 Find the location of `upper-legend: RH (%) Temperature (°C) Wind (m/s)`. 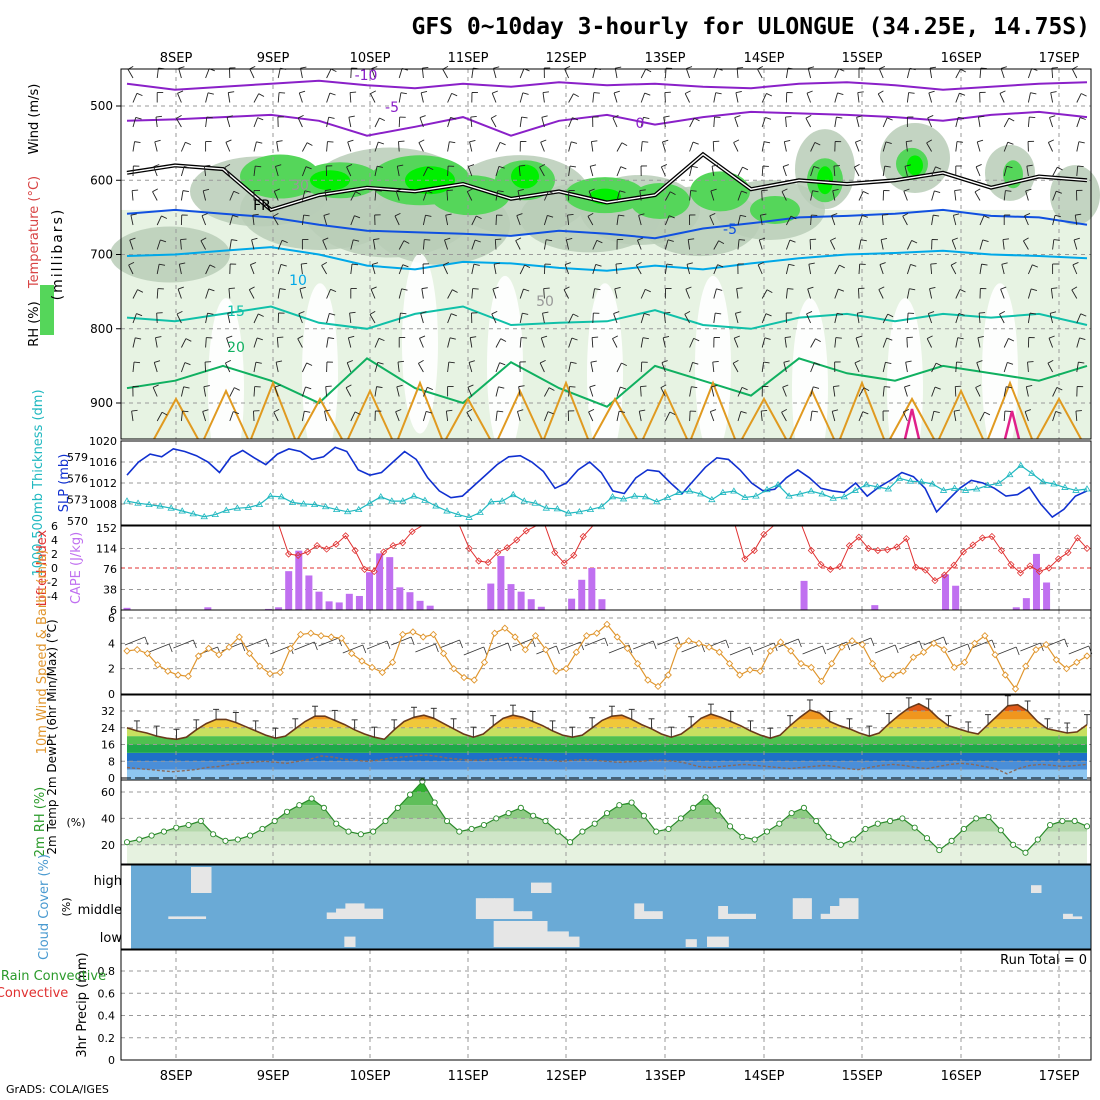

upper-legend: RH (%) Temperature (°C) Wind (m/s) is located at coordinates (34, 215).